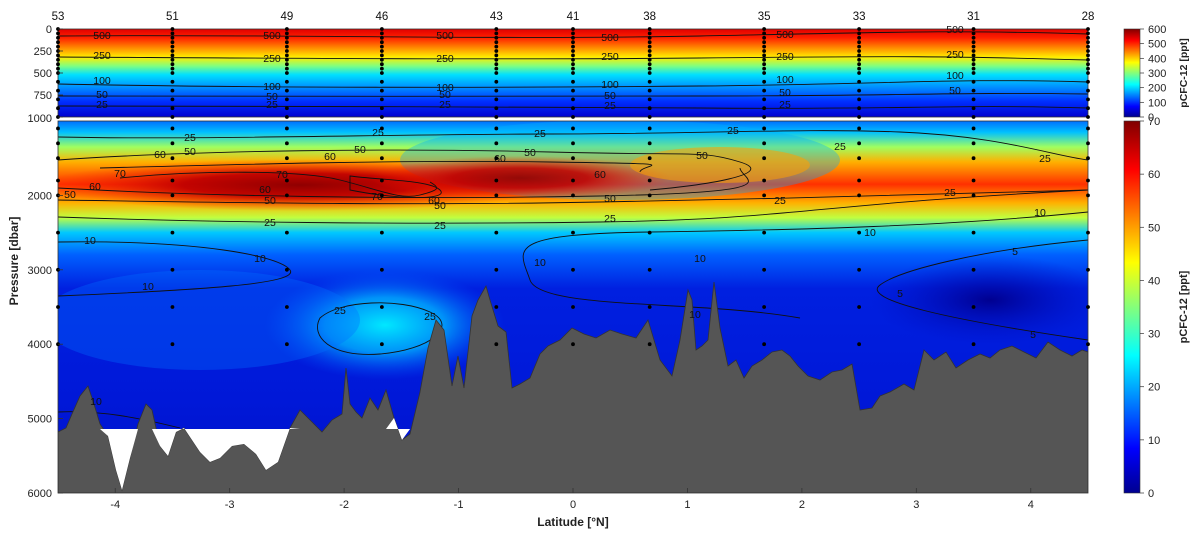 This screenshot has height=533, width=1197. What do you see at coordinates (14, 261) in the screenshot?
I see `y-axis-label: Pressure [dbar]` at bounding box center [14, 261].